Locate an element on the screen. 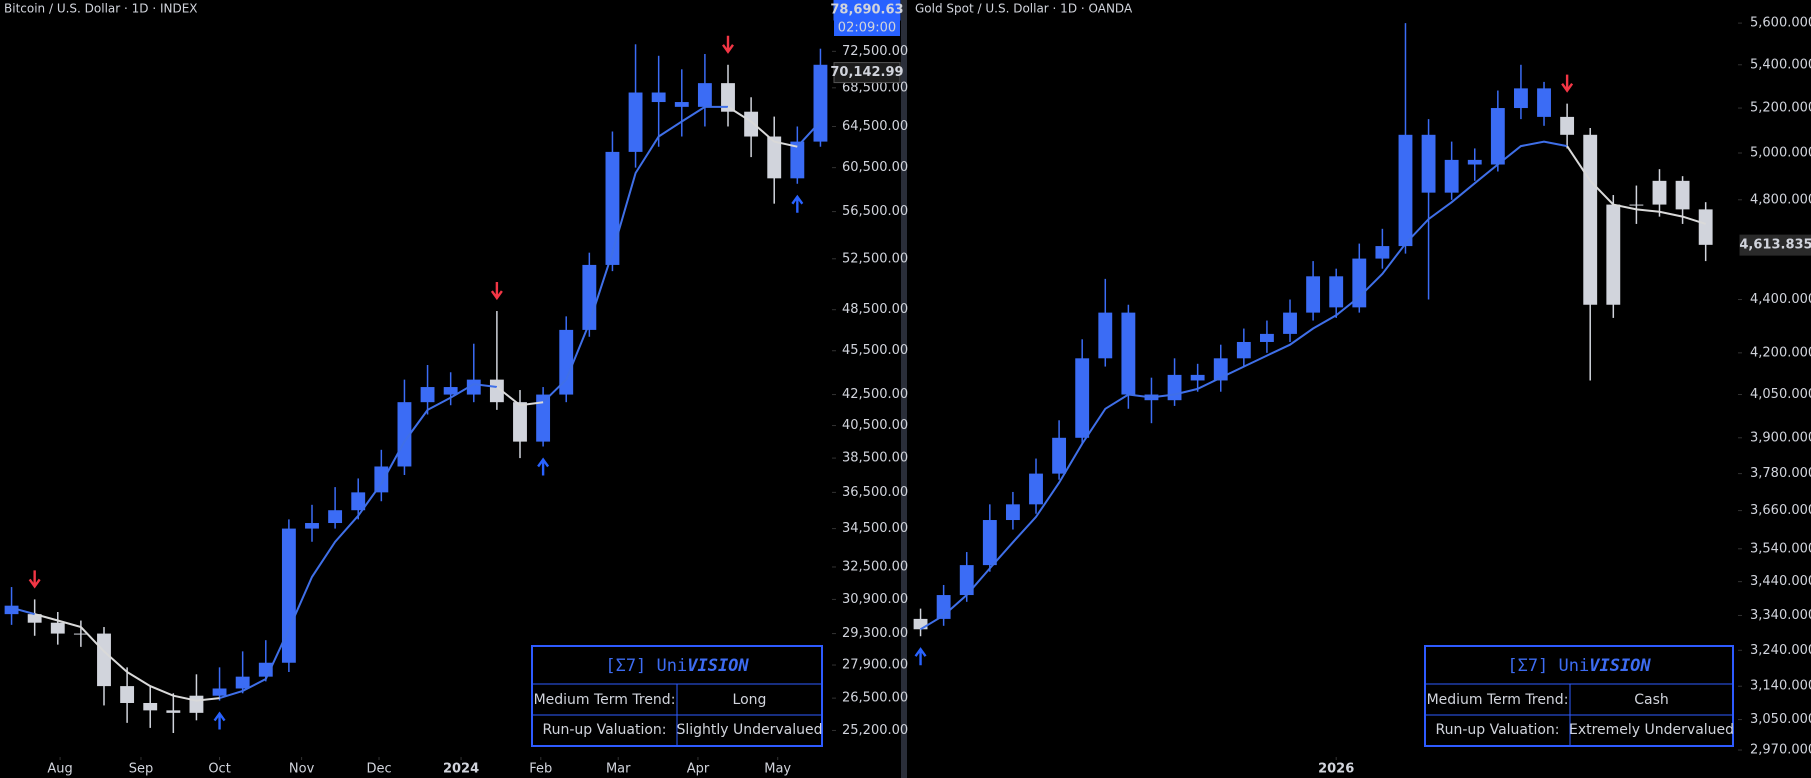 The height and width of the screenshot is (778, 1811). y-tick-label: 56,500.00 is located at coordinates (875, 211).